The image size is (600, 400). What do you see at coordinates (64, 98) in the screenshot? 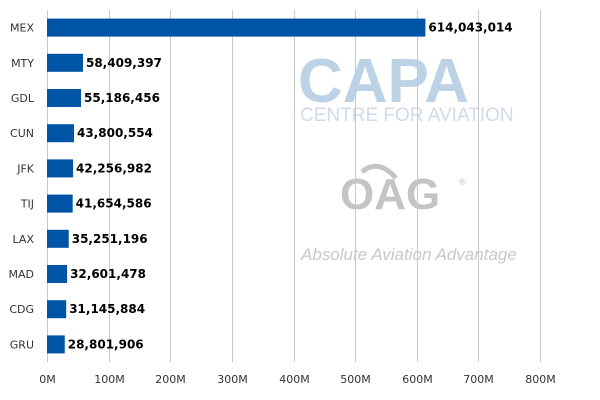
I see `bar-gdl` at bounding box center [64, 98].